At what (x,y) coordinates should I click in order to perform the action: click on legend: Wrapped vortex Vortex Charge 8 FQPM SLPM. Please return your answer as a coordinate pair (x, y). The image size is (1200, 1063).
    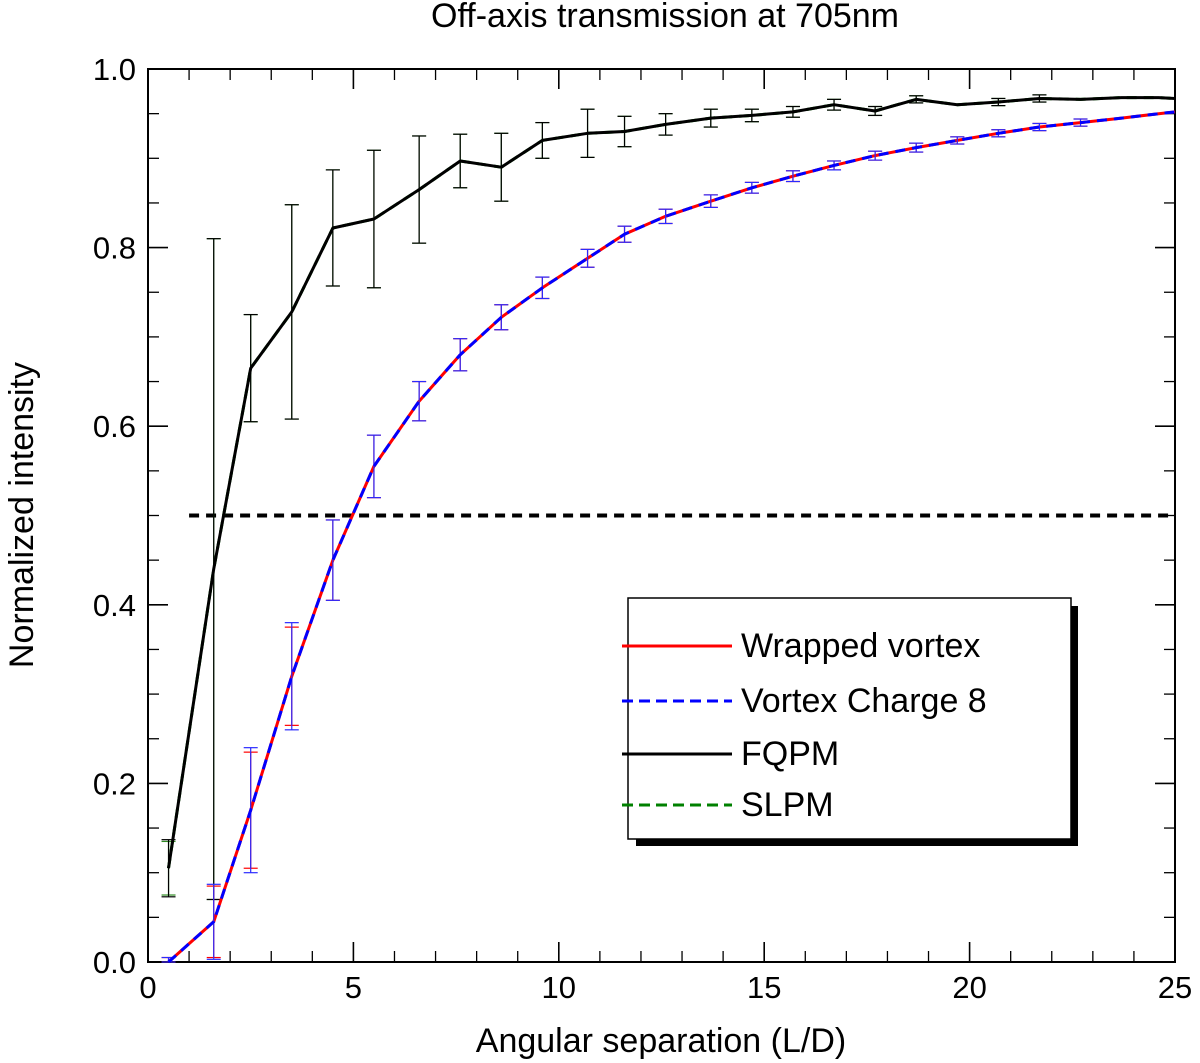
    Looking at the image, I should click on (850, 721).